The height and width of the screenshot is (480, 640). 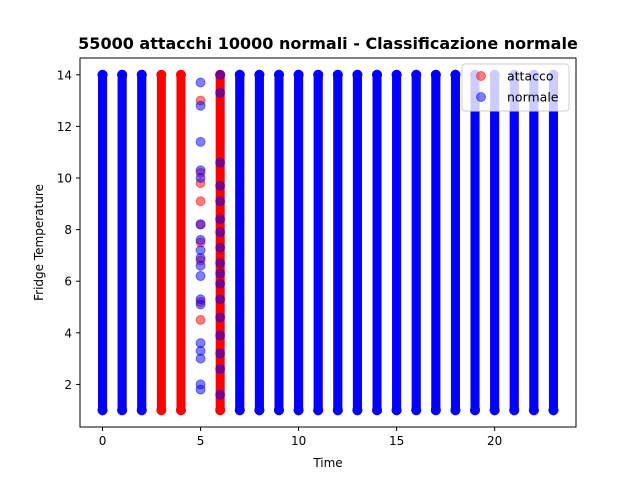 I want to click on normale-column-x11, so click(x=318, y=242).